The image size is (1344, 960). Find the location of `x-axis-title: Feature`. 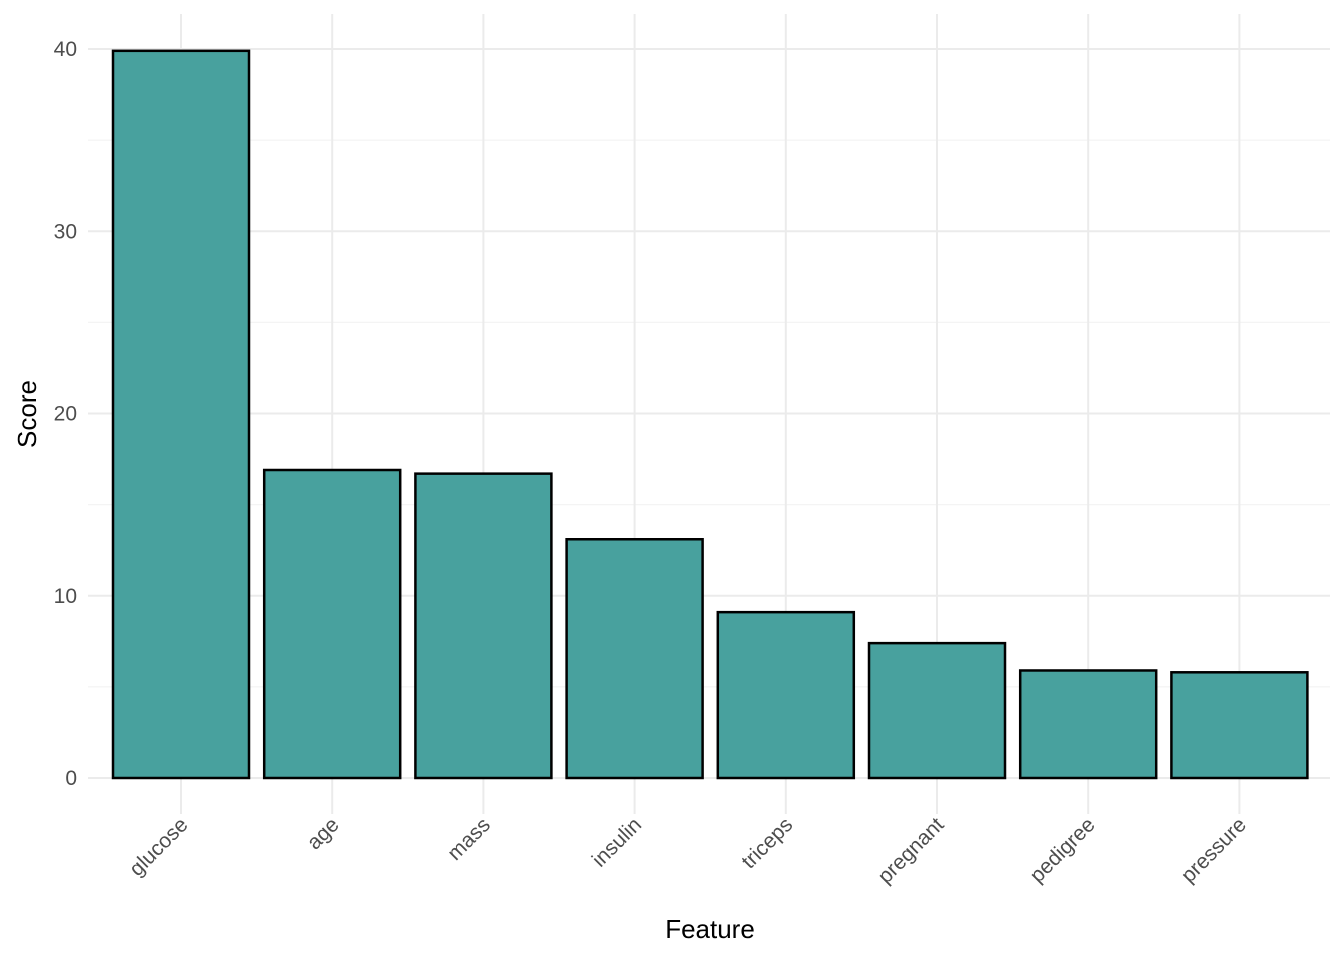

x-axis-title: Feature is located at coordinates (710, 929).